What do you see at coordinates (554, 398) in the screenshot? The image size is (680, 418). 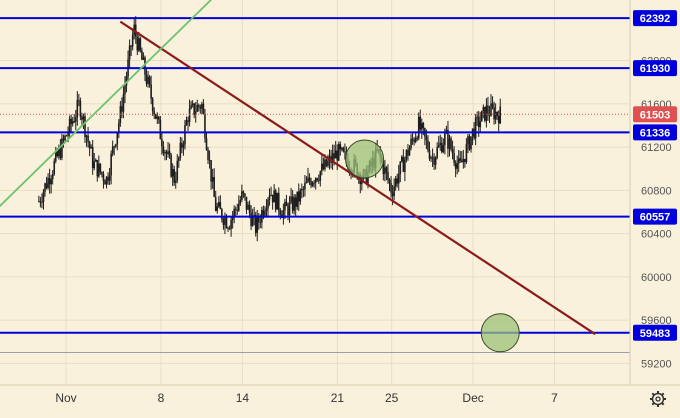 I see `x-tick-label: 7` at bounding box center [554, 398].